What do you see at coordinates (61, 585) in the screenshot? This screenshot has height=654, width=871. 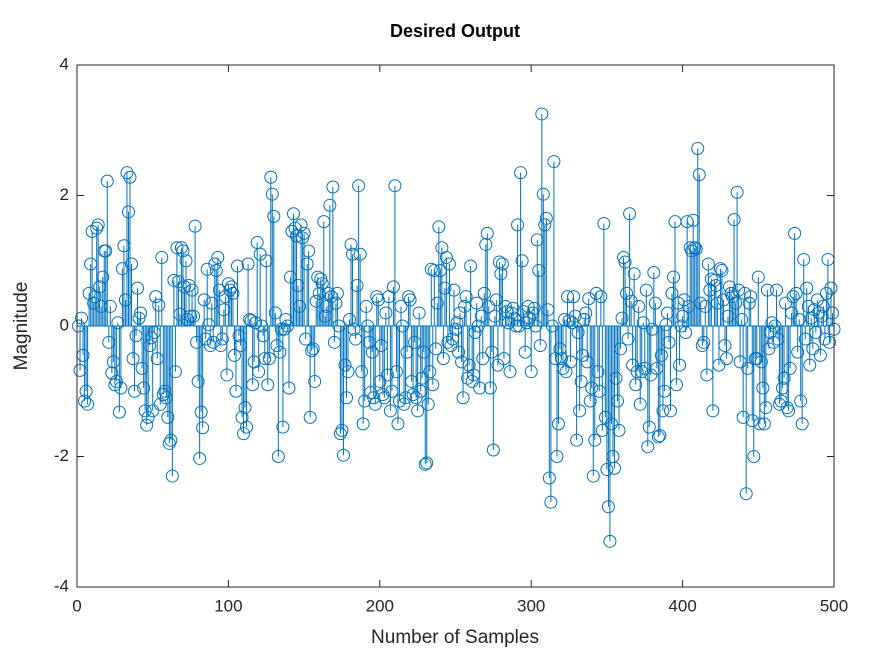 I see `y-tick-label: -4` at bounding box center [61, 585].